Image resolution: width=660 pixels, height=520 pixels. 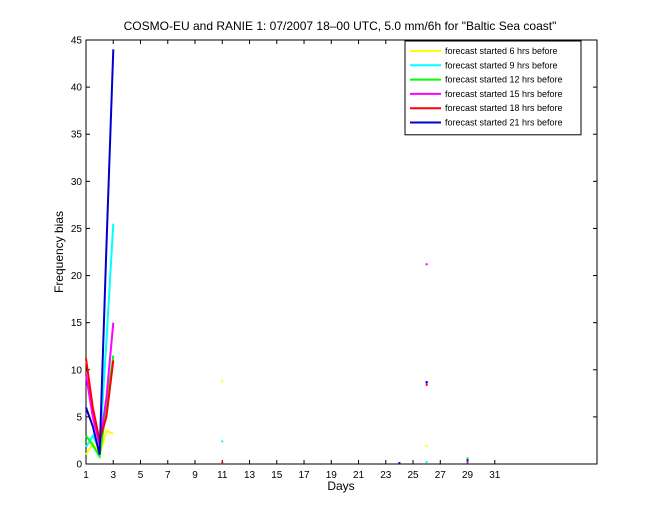 What do you see at coordinates (386, 475) in the screenshot?
I see `x-tick-label: 23` at bounding box center [386, 475].